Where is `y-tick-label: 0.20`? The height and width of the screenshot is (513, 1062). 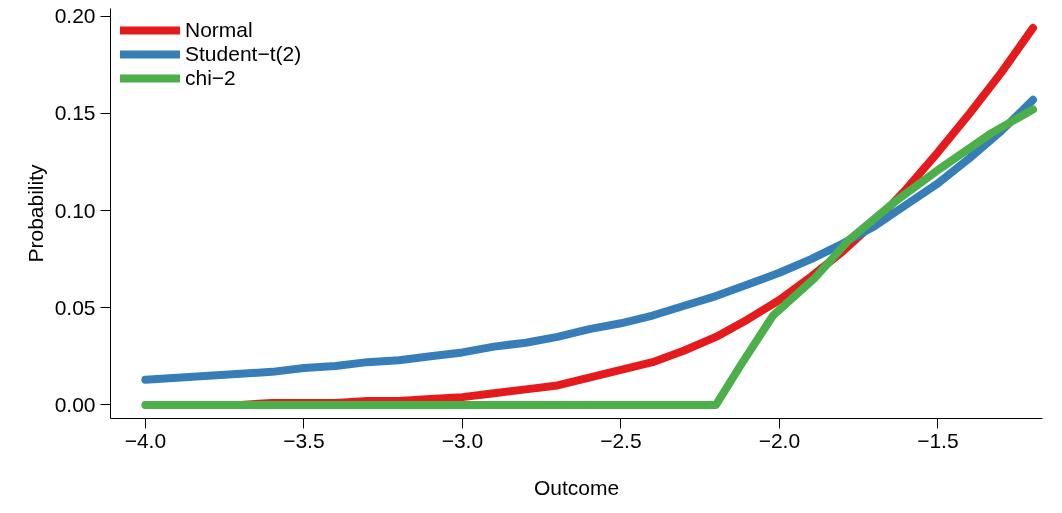 y-tick-label: 0.20 is located at coordinates (75, 16).